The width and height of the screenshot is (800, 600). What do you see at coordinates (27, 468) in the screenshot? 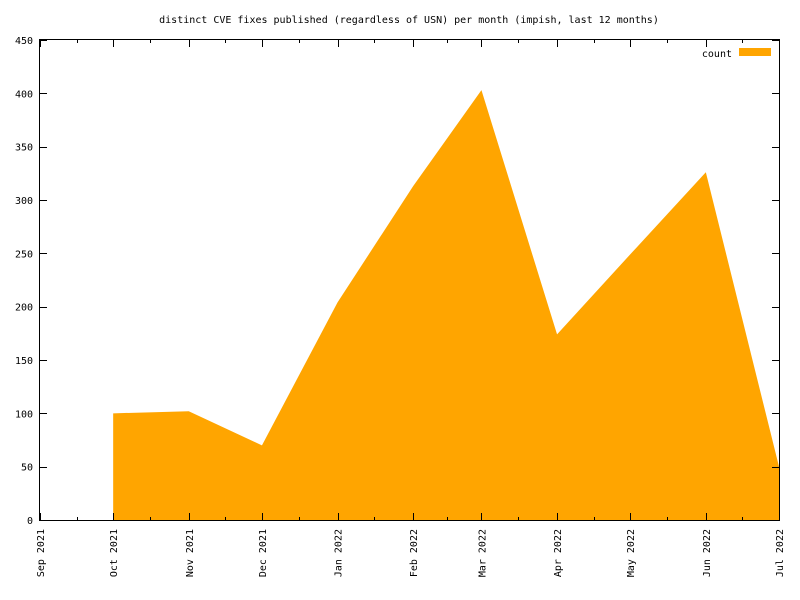
I see `y-tick-label: 50` at bounding box center [27, 468].